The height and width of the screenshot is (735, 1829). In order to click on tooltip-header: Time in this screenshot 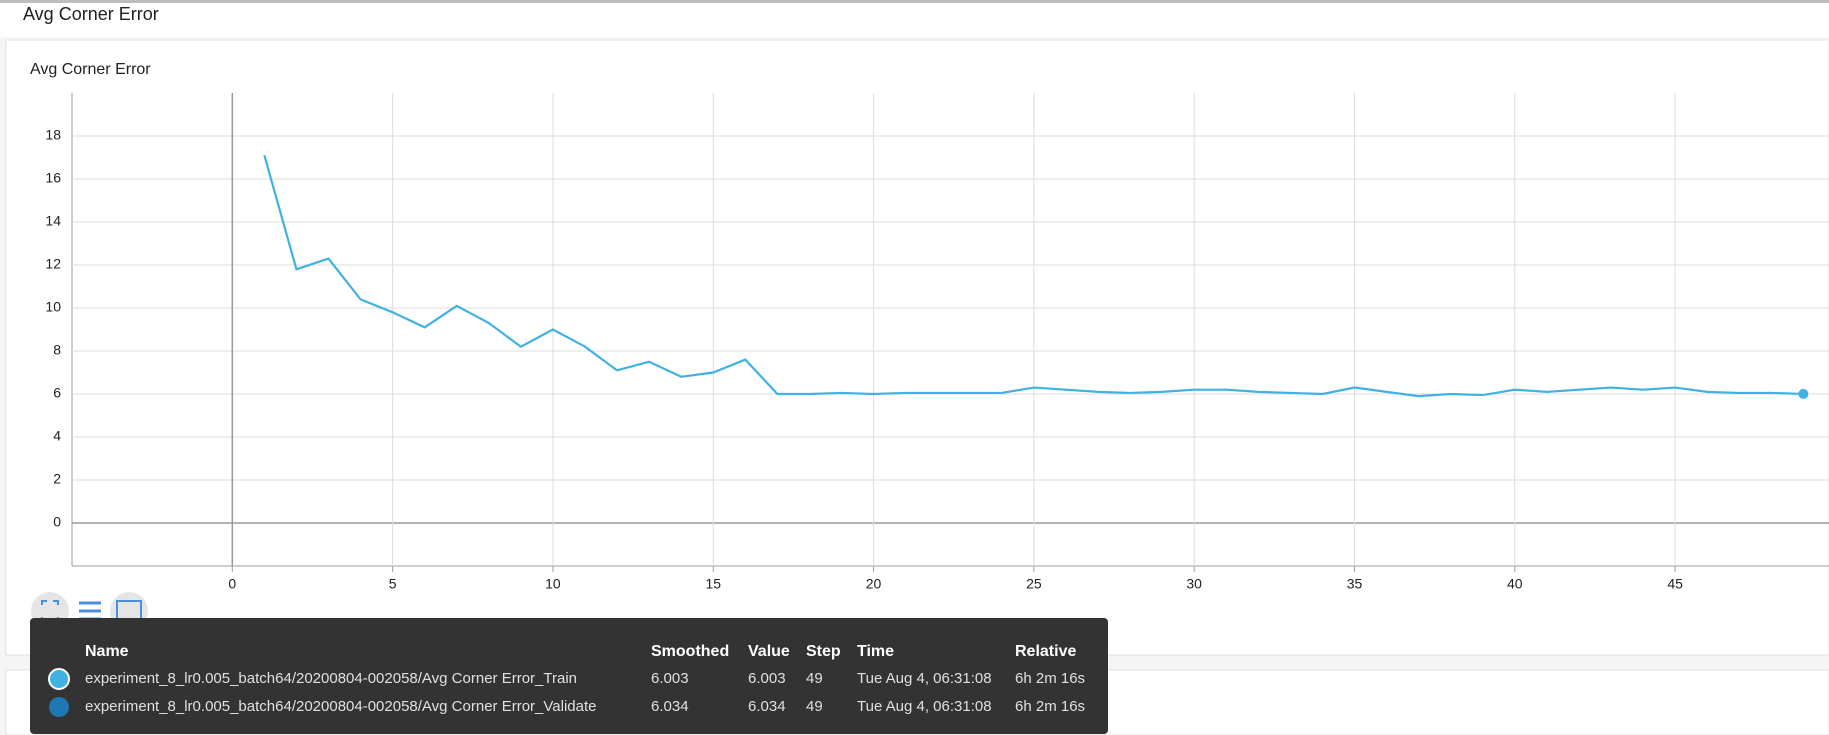, I will do `click(875, 651)`.